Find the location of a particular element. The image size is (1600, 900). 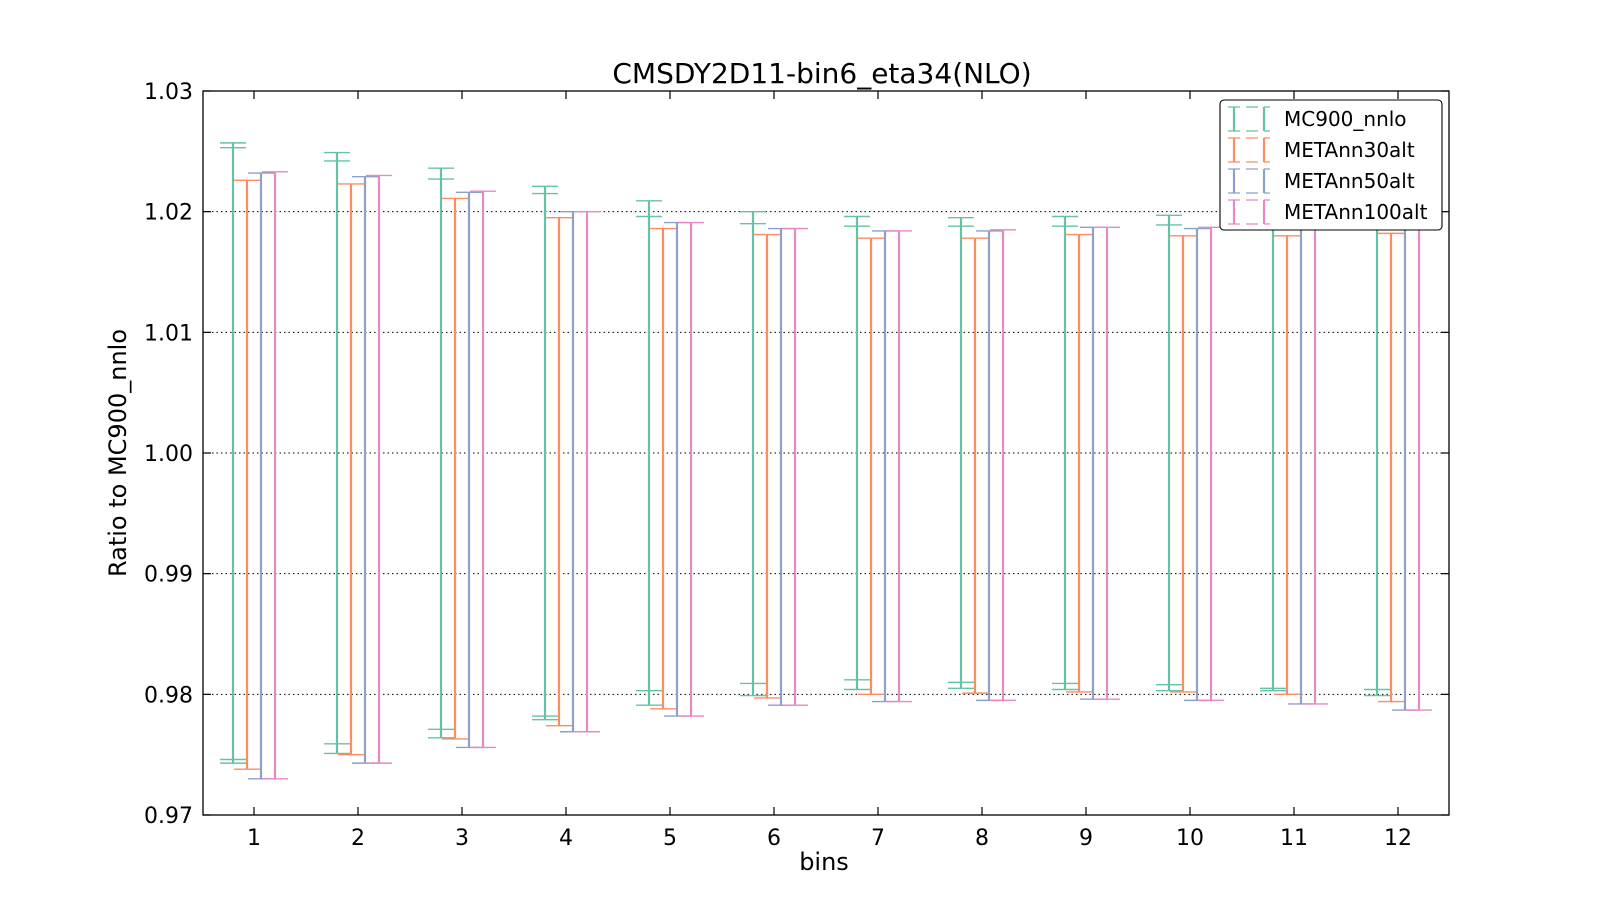

y-tick-label: 0.98 is located at coordinates (168, 695).